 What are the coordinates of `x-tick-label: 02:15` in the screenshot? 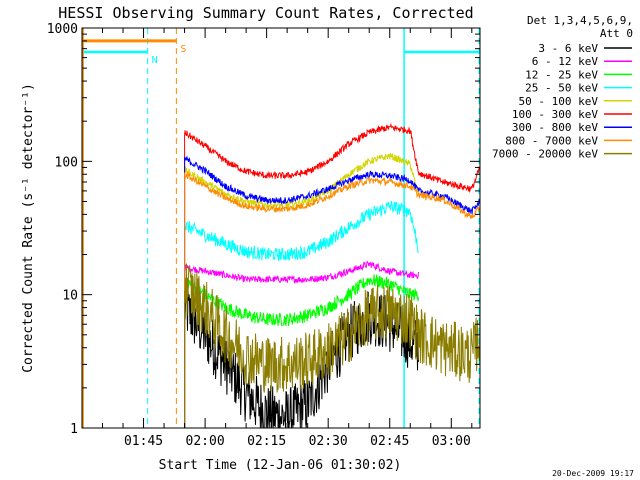 It's located at (266, 441).